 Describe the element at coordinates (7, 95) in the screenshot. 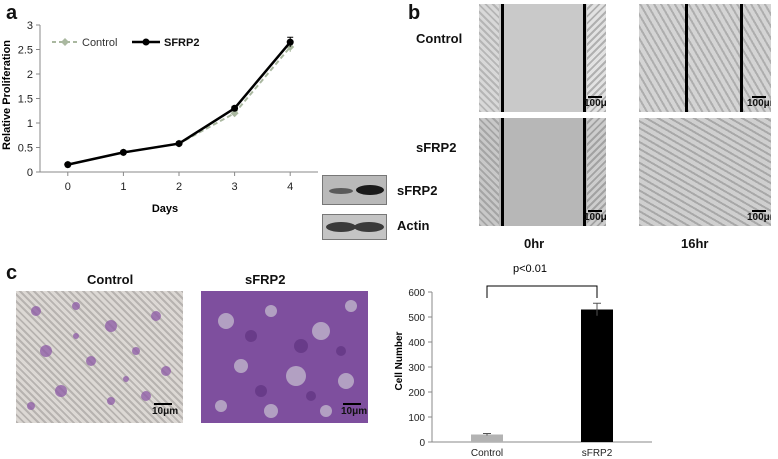

I see `proliferation-y-axis-label: Relative Proliferation` at that location.